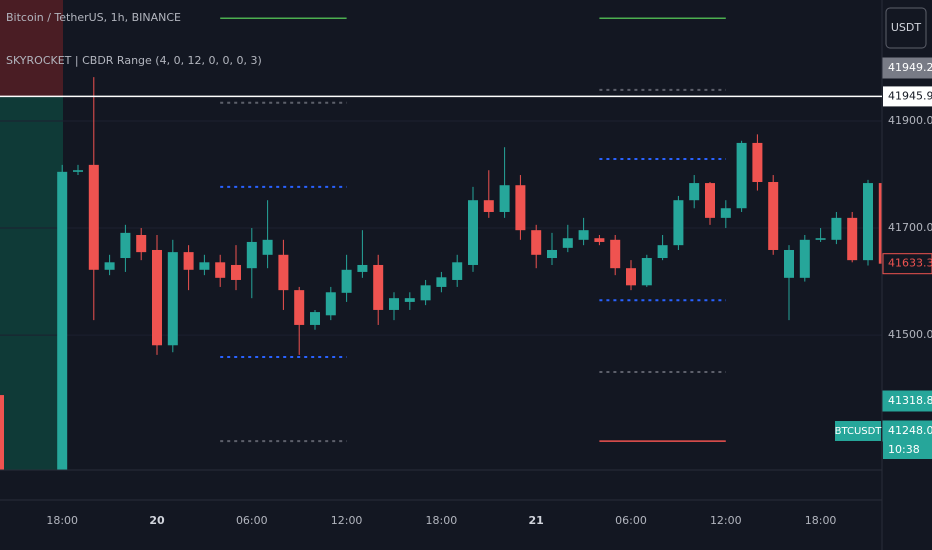 Image resolution: width=932 pixels, height=550 pixels. What do you see at coordinates (904, 449) in the screenshot?
I see `countdown-label: 10:38` at bounding box center [904, 449].